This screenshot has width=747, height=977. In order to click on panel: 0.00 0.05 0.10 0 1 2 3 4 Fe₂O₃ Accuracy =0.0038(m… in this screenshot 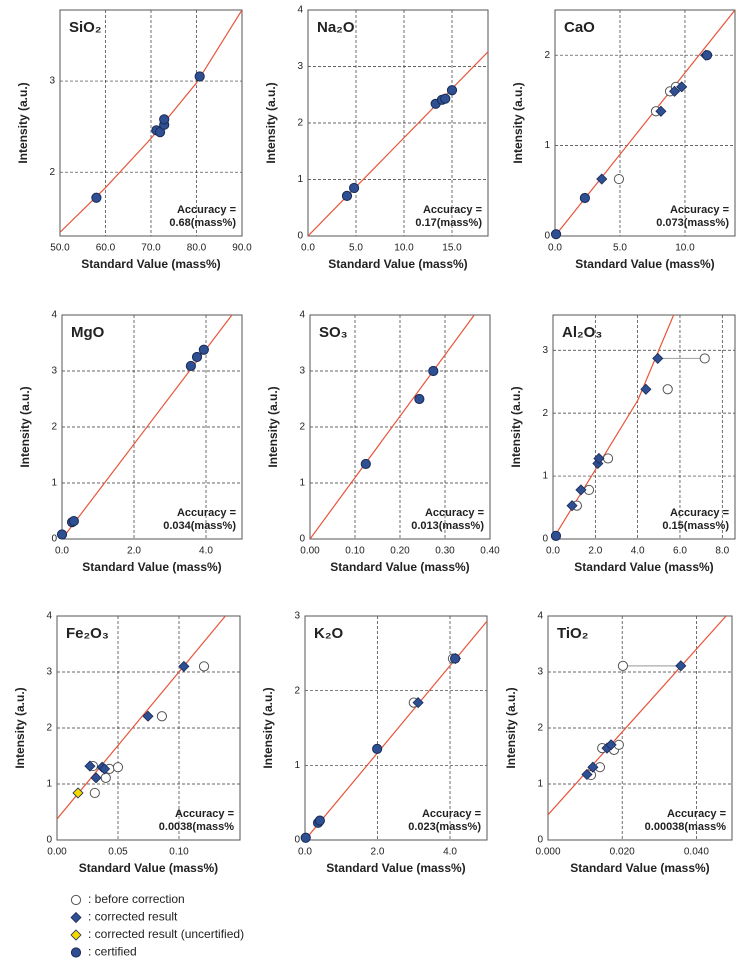, I will do `click(127, 743)`.